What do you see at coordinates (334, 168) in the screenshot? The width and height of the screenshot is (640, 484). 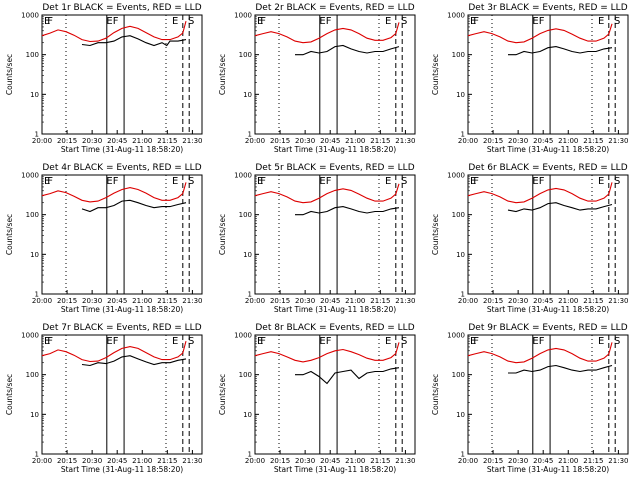 I see `chart-title: Det 5r BLACK = Events, RED = LLD` at bounding box center [334, 168].